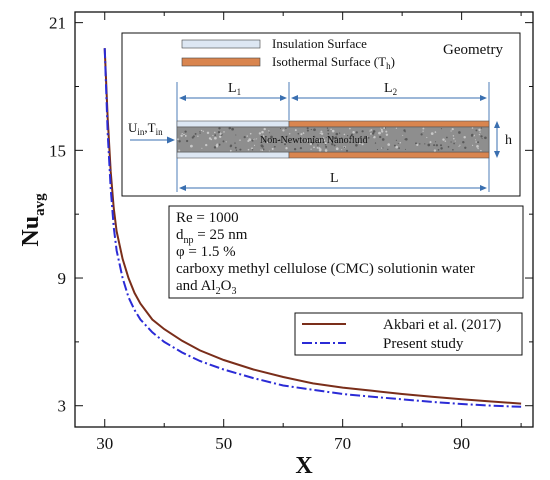 The image size is (550, 480). I want to click on channel-label: Non-Newtonian Nanofluid, so click(313, 140).